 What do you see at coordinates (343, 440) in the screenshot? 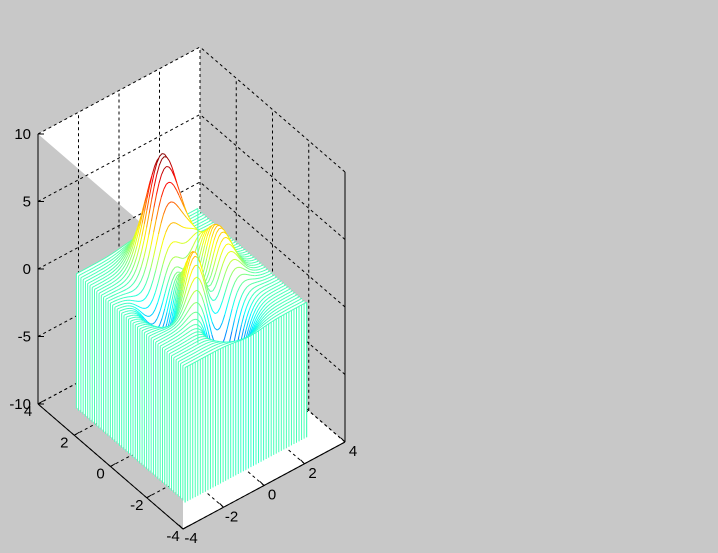
I see `tick-x` at bounding box center [343, 440].